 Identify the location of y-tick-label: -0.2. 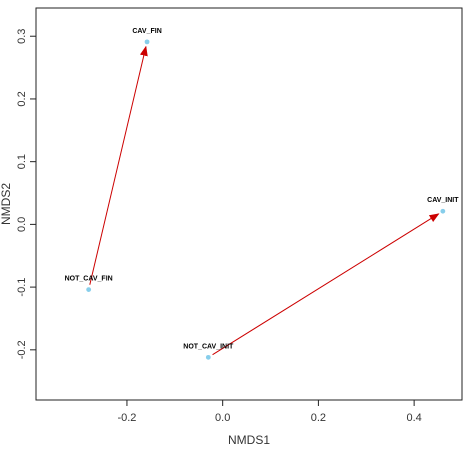
(22, 349).